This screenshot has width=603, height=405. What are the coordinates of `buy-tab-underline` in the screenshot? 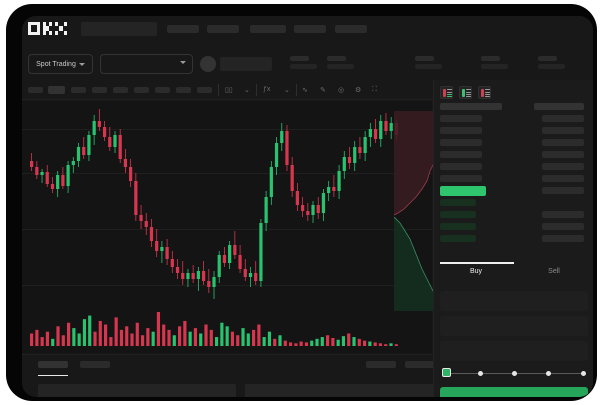 It's located at (477, 263).